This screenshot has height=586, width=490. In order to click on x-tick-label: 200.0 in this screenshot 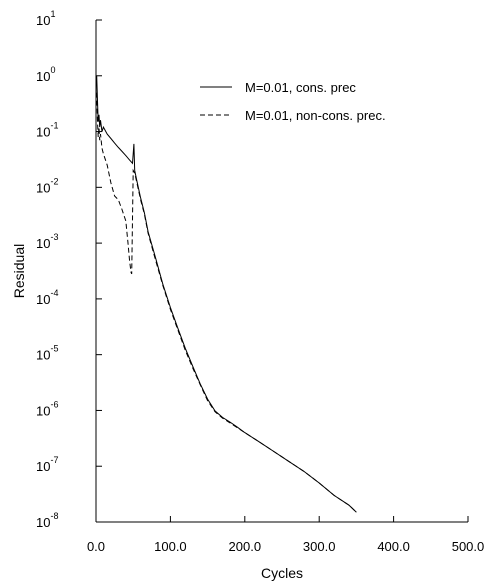, I will do `click(245, 546)`.